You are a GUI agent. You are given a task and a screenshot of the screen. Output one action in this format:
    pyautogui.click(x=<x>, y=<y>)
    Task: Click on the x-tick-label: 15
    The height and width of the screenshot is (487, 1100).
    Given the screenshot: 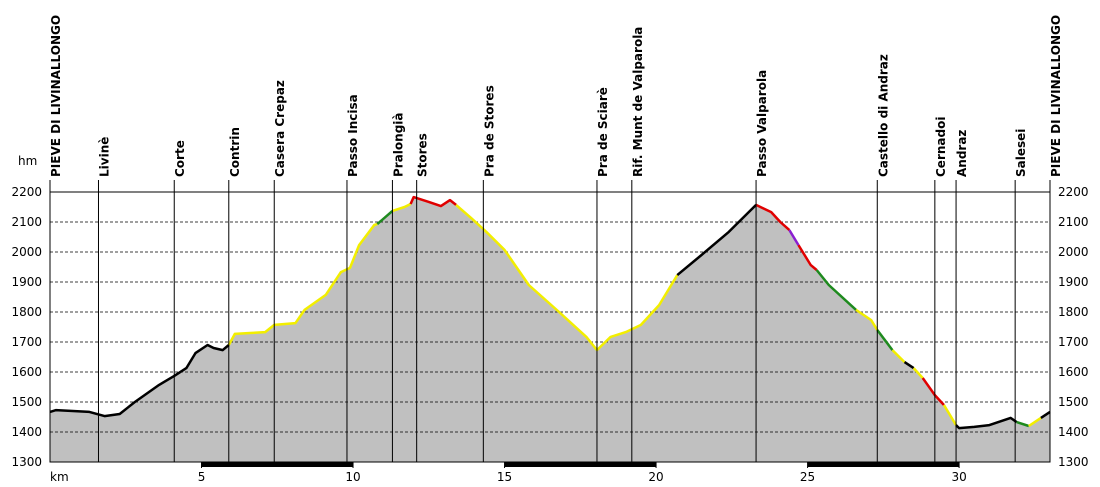 What is the action you would take?
    pyautogui.click(x=504, y=477)
    